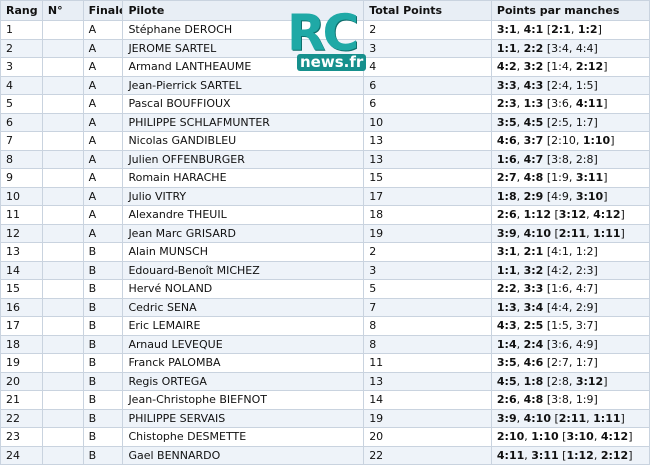 This screenshot has width=650, height=465. I want to click on cell-rang: 14, so click(21, 270).